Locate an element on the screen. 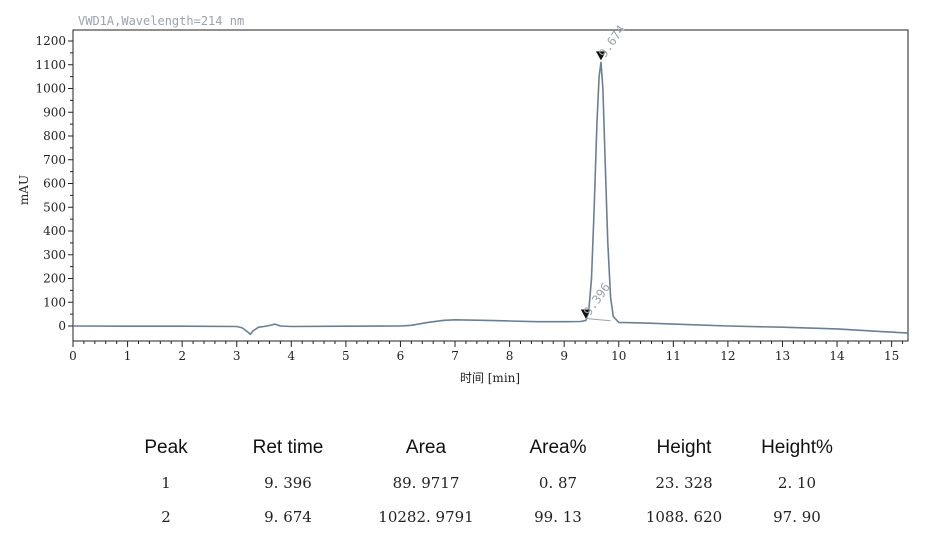  y-tick-label: 600 is located at coordinates (54, 184).